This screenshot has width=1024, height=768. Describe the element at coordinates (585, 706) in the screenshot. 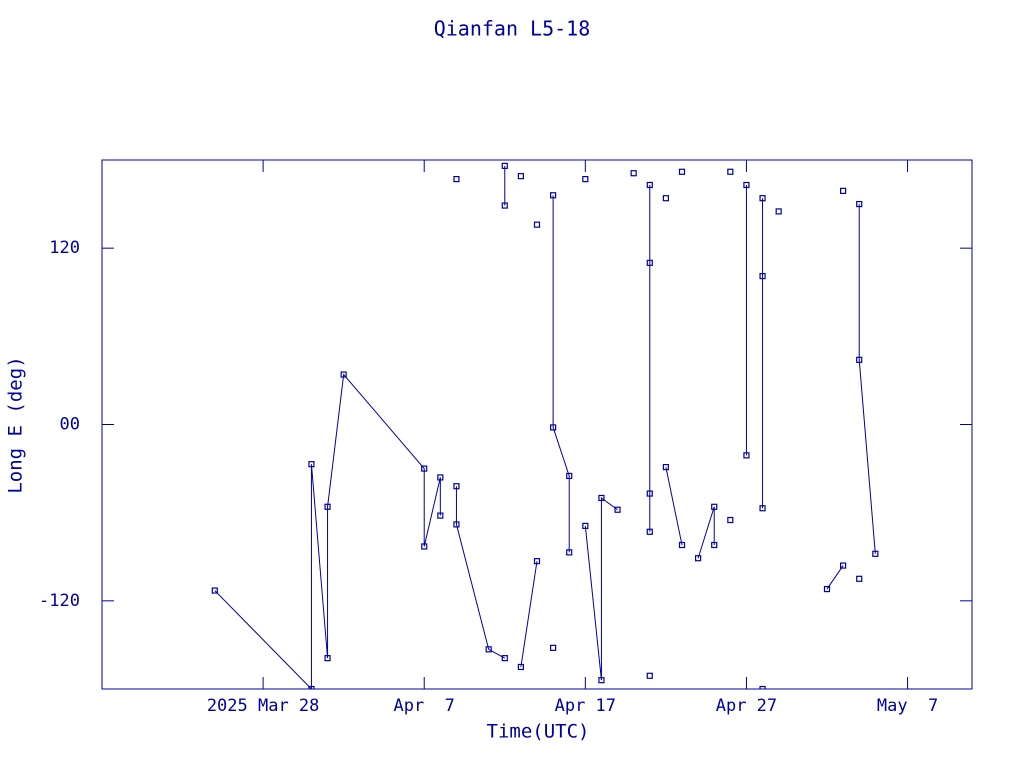

I see `x-tick-label: Apr 17` at that location.